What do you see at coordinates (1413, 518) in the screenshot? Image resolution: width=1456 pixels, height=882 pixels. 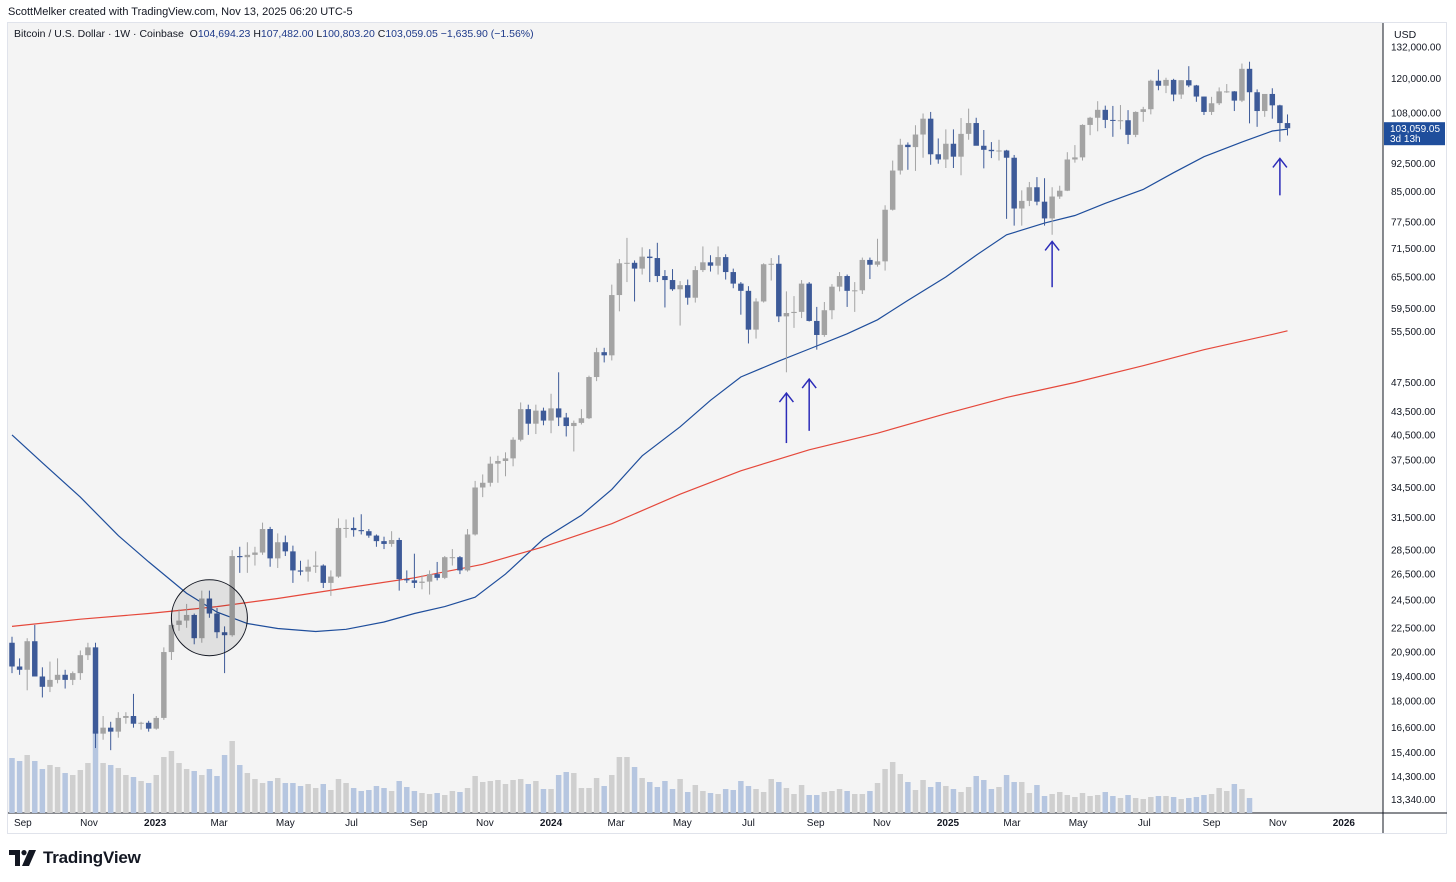 I see `price-tick-label: 31,500.00` at bounding box center [1413, 518].